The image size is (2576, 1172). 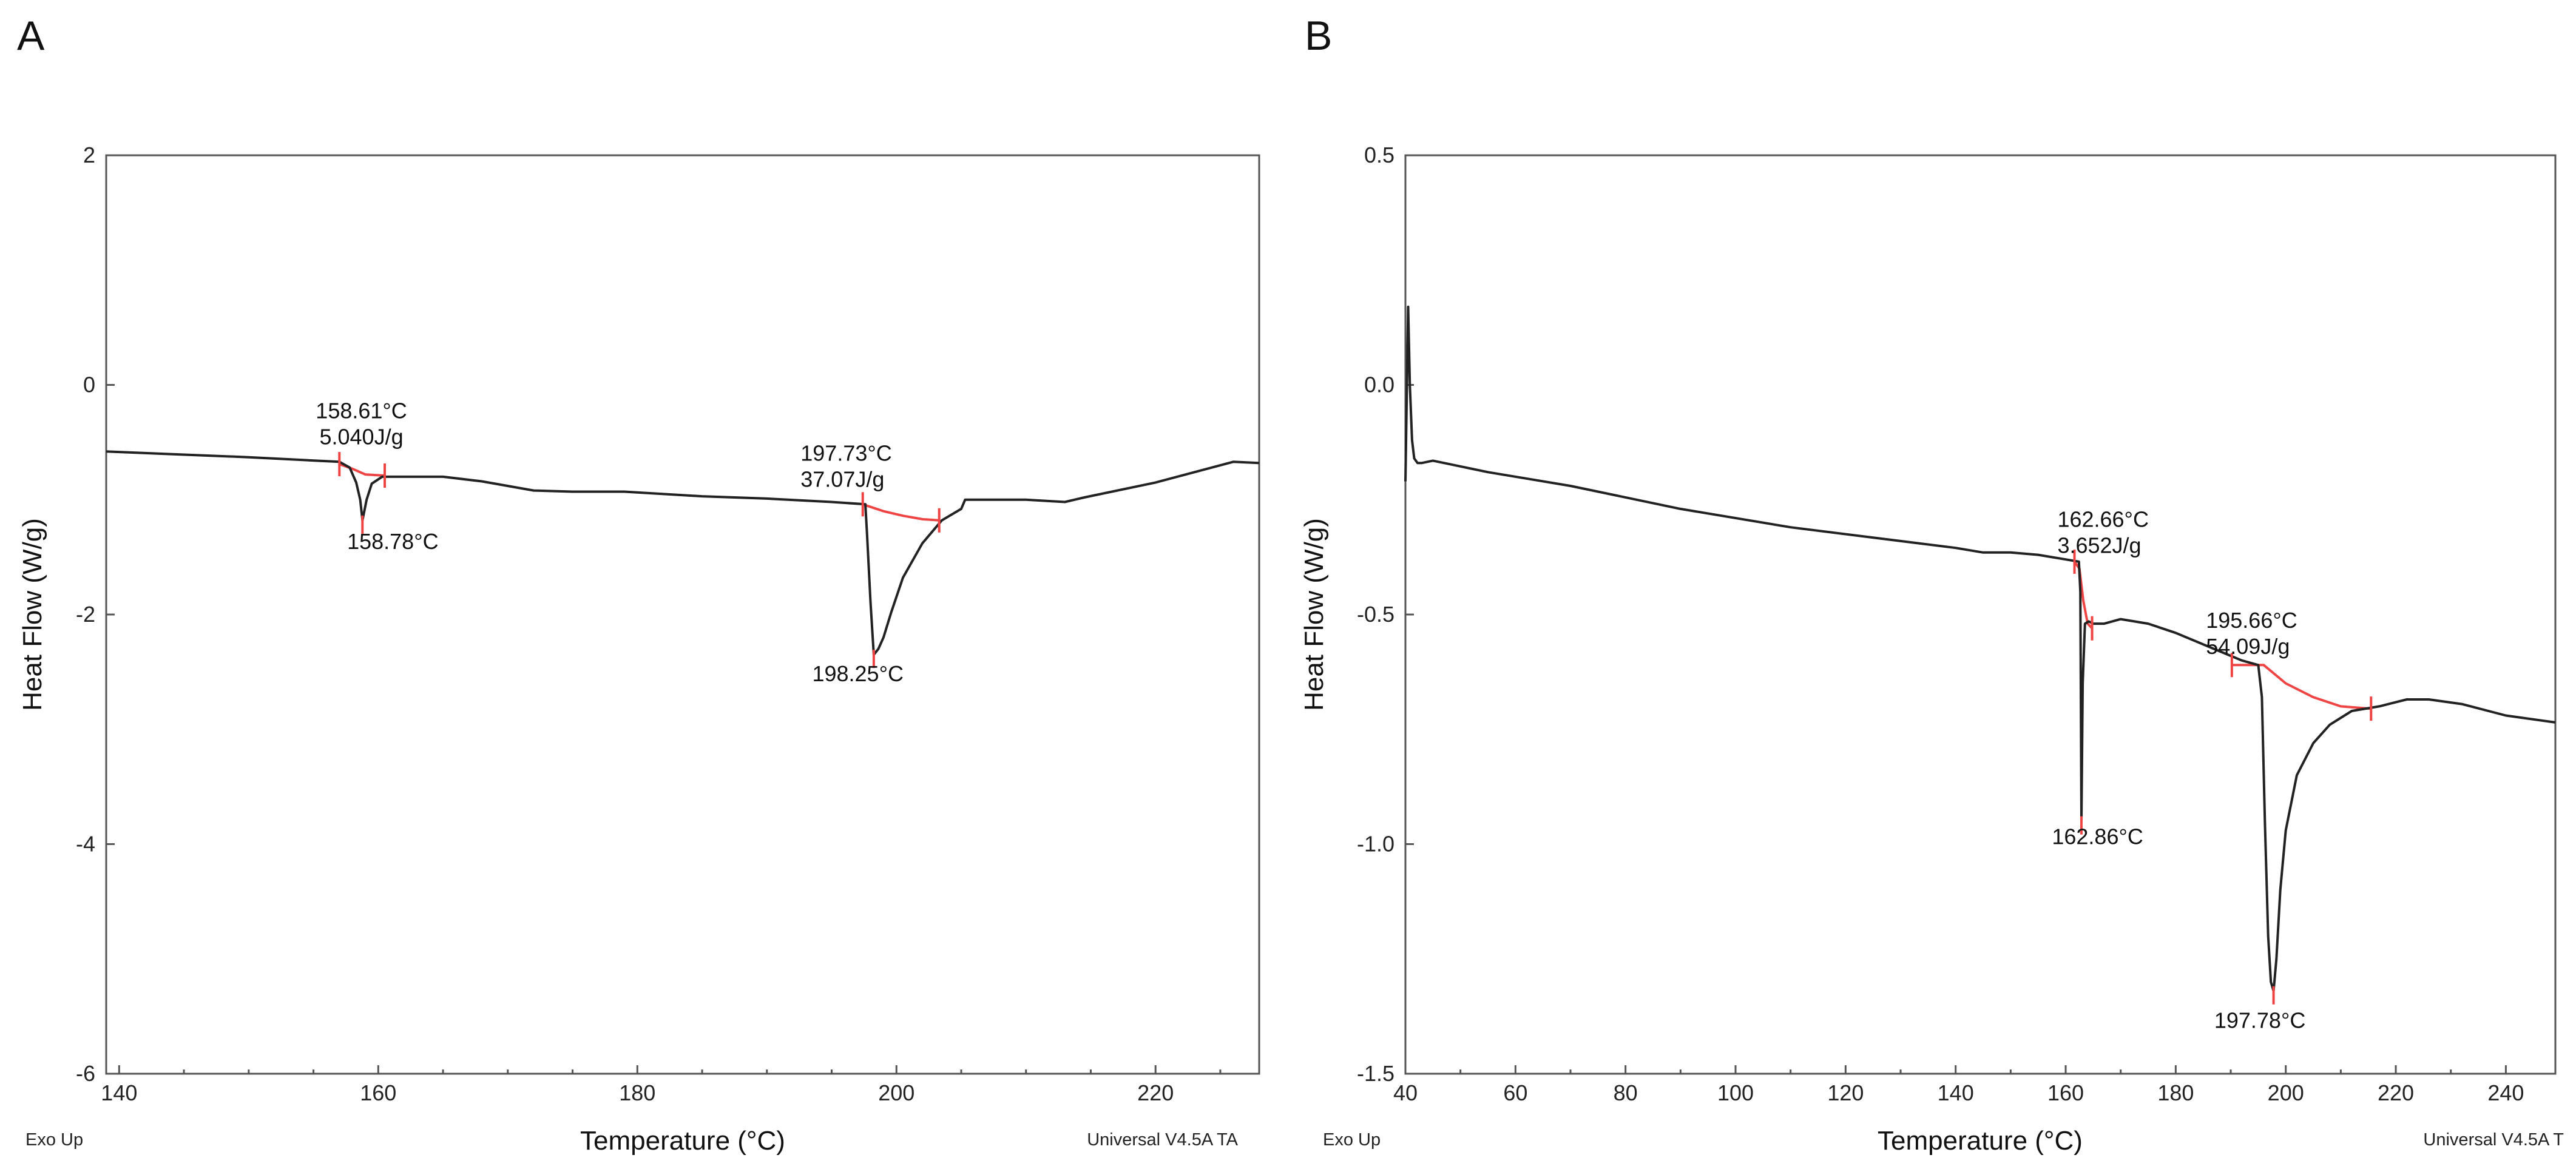 What do you see at coordinates (1155, 1092) in the screenshot?
I see `panel-a-x-tick-label: 220` at bounding box center [1155, 1092].